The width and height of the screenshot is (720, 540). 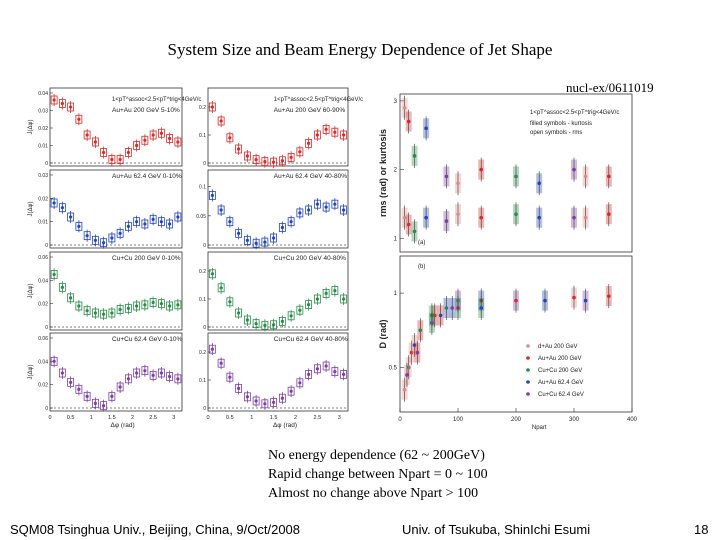 I want to click on x-axis-label: Npart, so click(x=539, y=428).